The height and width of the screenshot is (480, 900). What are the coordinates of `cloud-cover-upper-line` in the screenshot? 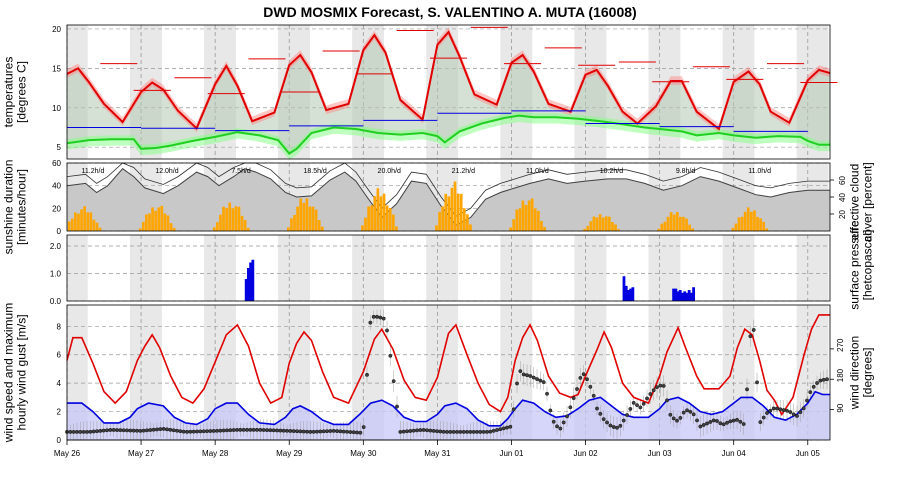 It's located at (448, 189).